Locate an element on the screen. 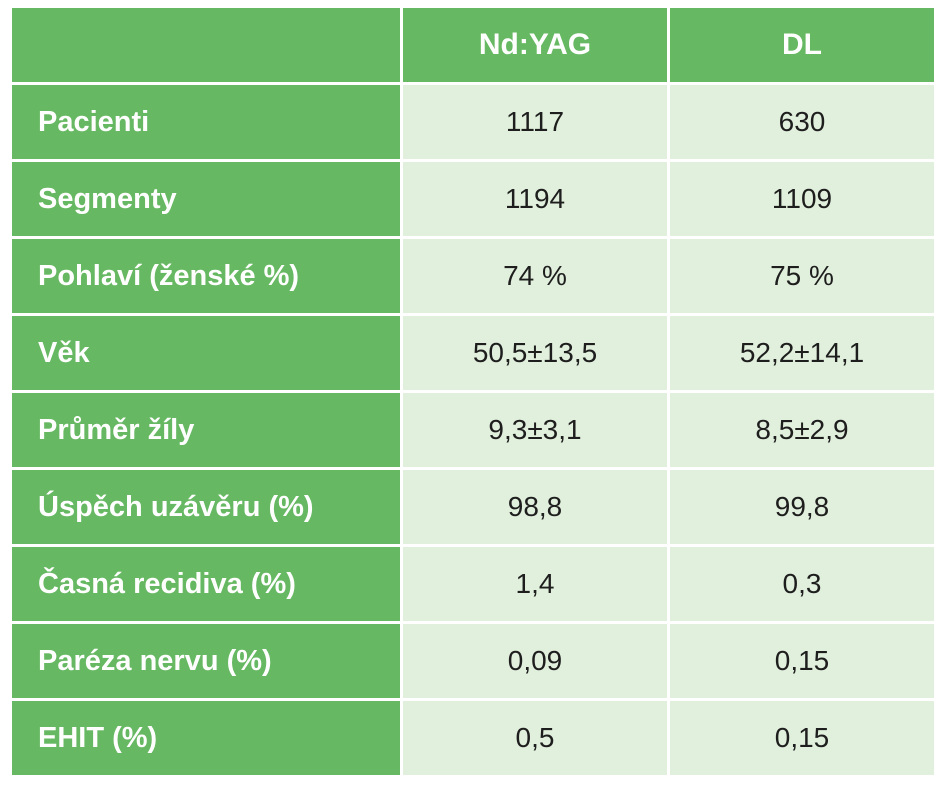  cell-ndyag: 0,09 is located at coordinates (535, 661).